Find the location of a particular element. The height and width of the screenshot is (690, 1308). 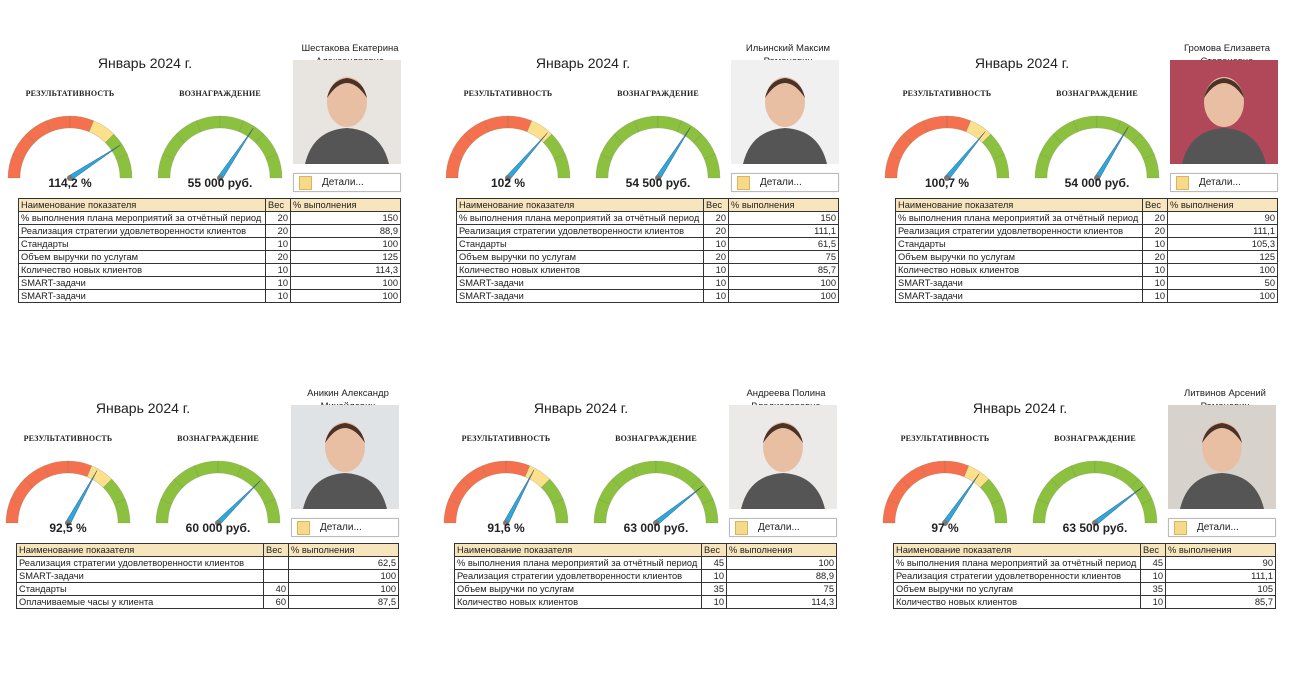

indicator-pct: 87,5 is located at coordinates (343, 602).